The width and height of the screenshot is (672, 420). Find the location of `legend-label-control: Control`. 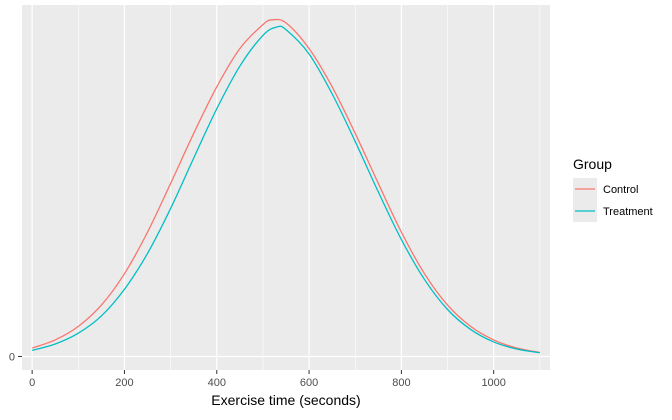

legend-label-control: Control is located at coordinates (620, 190).